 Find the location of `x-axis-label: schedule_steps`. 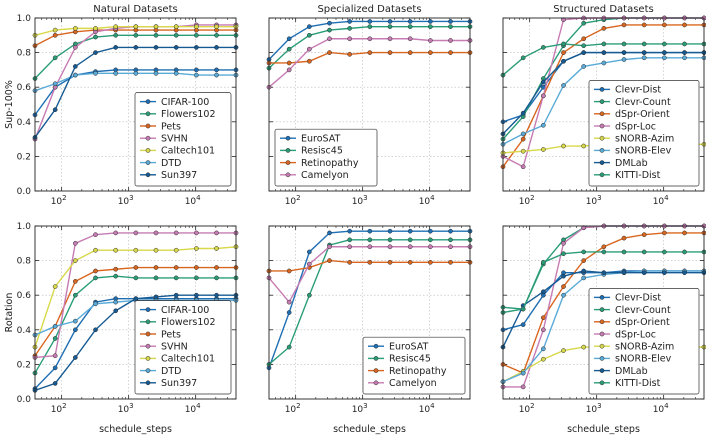

x-axis-label: schedule_steps is located at coordinates (369, 429).